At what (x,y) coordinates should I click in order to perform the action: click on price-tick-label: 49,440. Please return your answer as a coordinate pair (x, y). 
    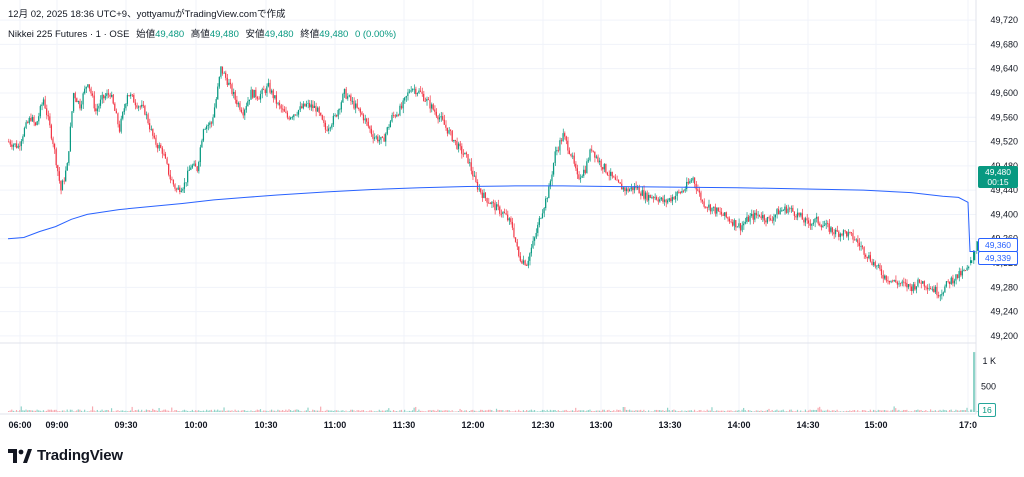
    Looking at the image, I should click on (1004, 190).